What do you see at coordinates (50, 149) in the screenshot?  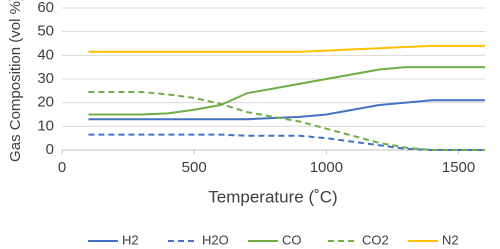 I see `y-tick-label: 0` at bounding box center [50, 149].